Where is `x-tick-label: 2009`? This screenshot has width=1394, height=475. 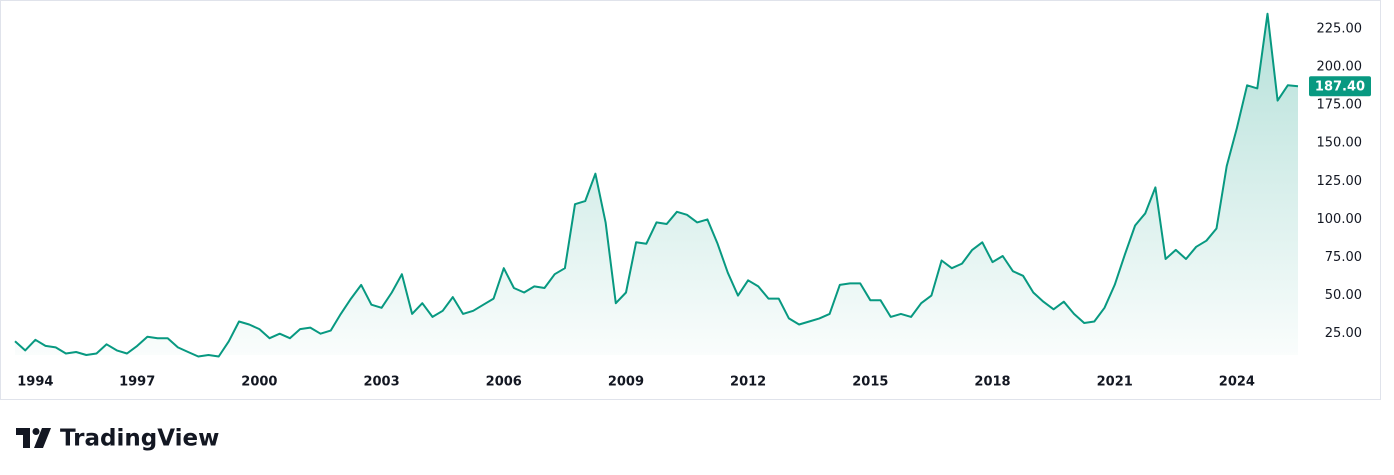
x-tick-label: 2009 is located at coordinates (626, 382).